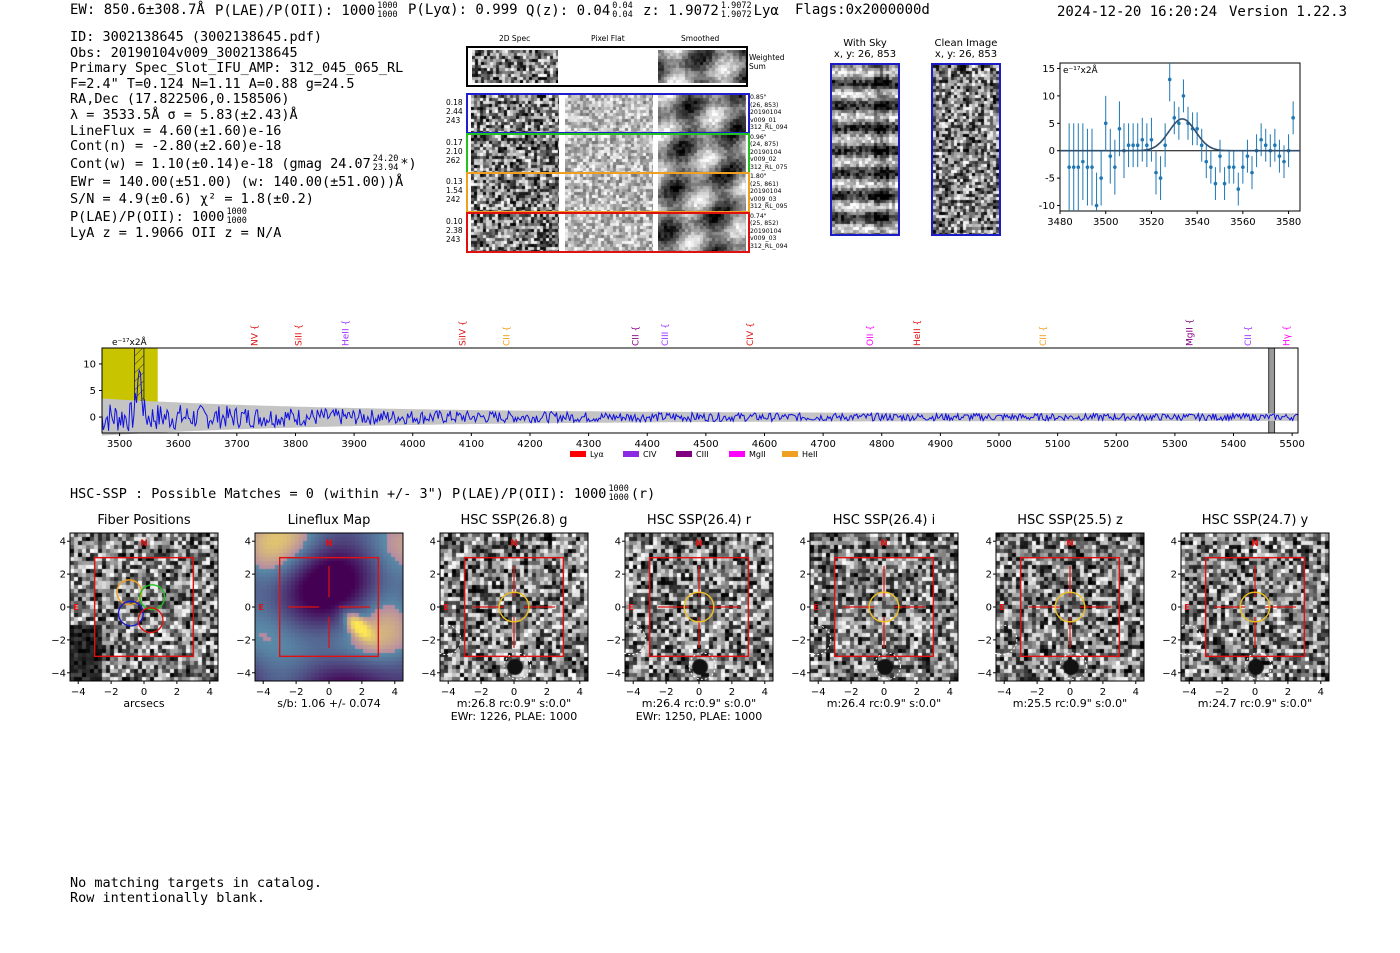  What do you see at coordinates (329, 703) in the screenshot?
I see `hsc-caption: s/b: 1.06 +/- 0.074` at bounding box center [329, 703].